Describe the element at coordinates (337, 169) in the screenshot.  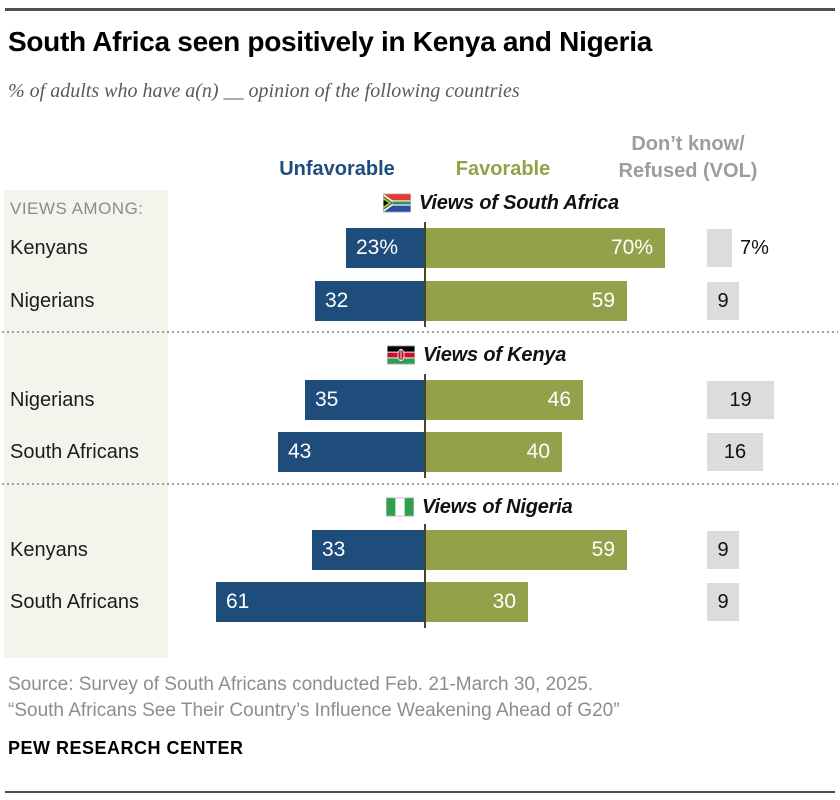
I see `legend-unfavorable: Unfavorable` at that location.